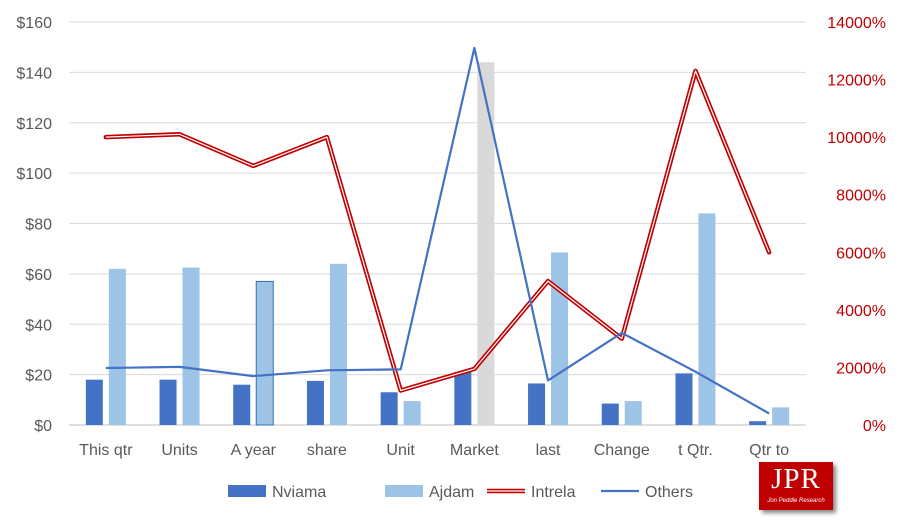 The height and width of the screenshot is (521, 901). I want to click on right-tick-label: 4000%, so click(861, 311).